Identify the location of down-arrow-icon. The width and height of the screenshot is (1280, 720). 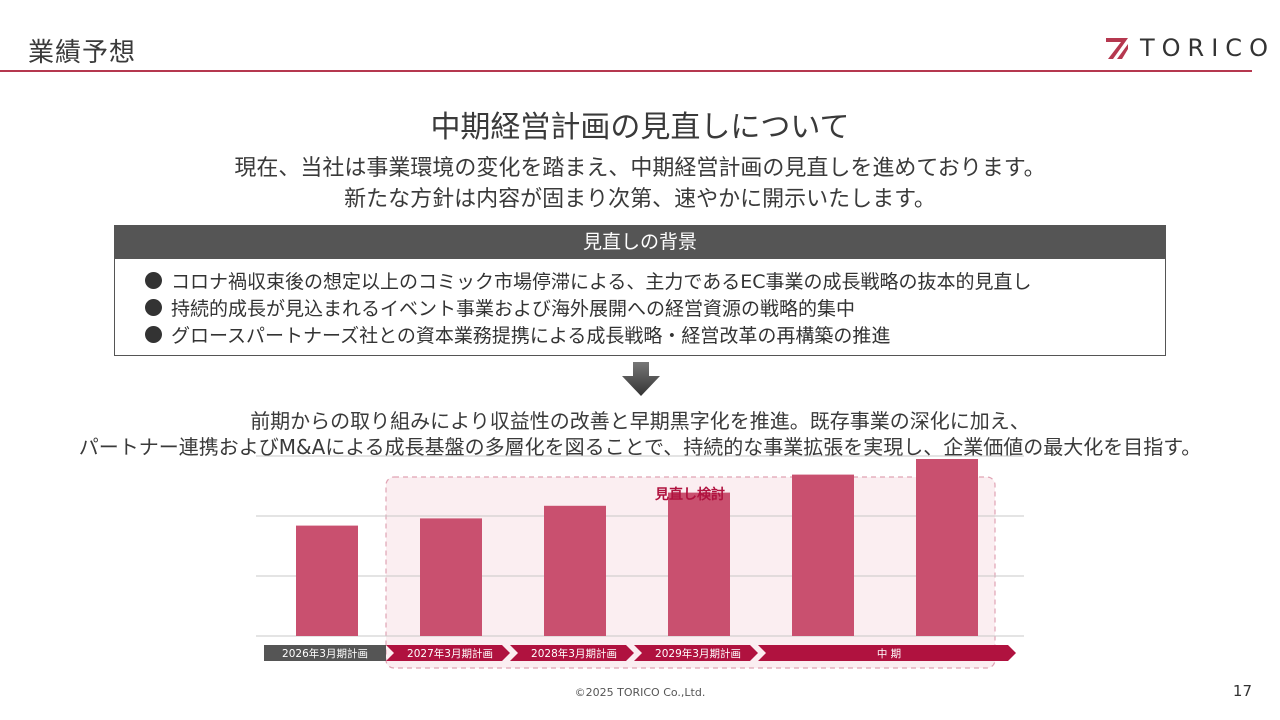
(641, 379).